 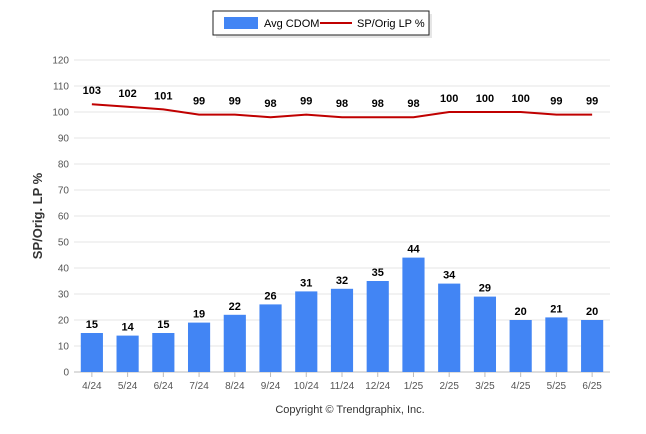 What do you see at coordinates (291, 24) in the screenshot?
I see `legend-label-avg-cdom: Avg CDOM` at bounding box center [291, 24].